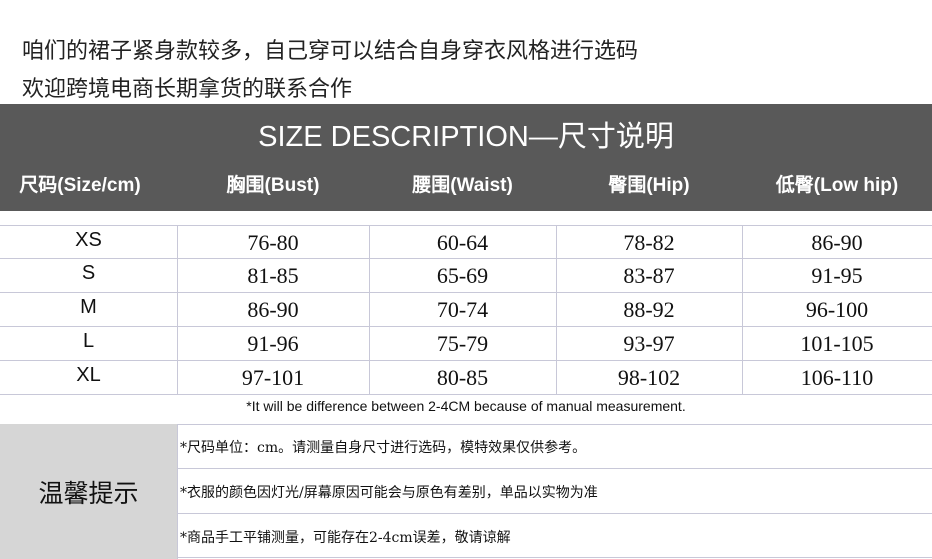 Image resolution: width=932 pixels, height=559 pixels. What do you see at coordinates (462, 343) in the screenshot?
I see `measurement-cell: 75-79` at bounding box center [462, 343].